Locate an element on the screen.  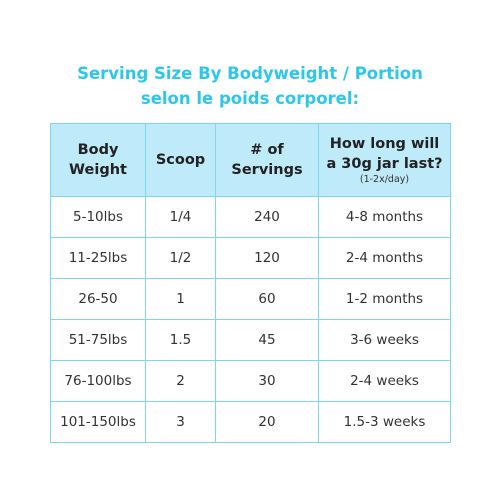
table-row: 5-10lbs 1/4 240 4-8 months is located at coordinates (250, 217).